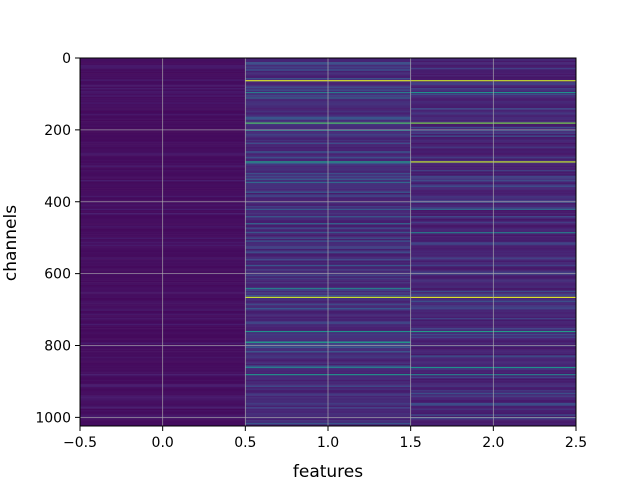  What do you see at coordinates (57, 275) in the screenshot?
I see `y-tick-label: 600` at bounding box center [57, 275].